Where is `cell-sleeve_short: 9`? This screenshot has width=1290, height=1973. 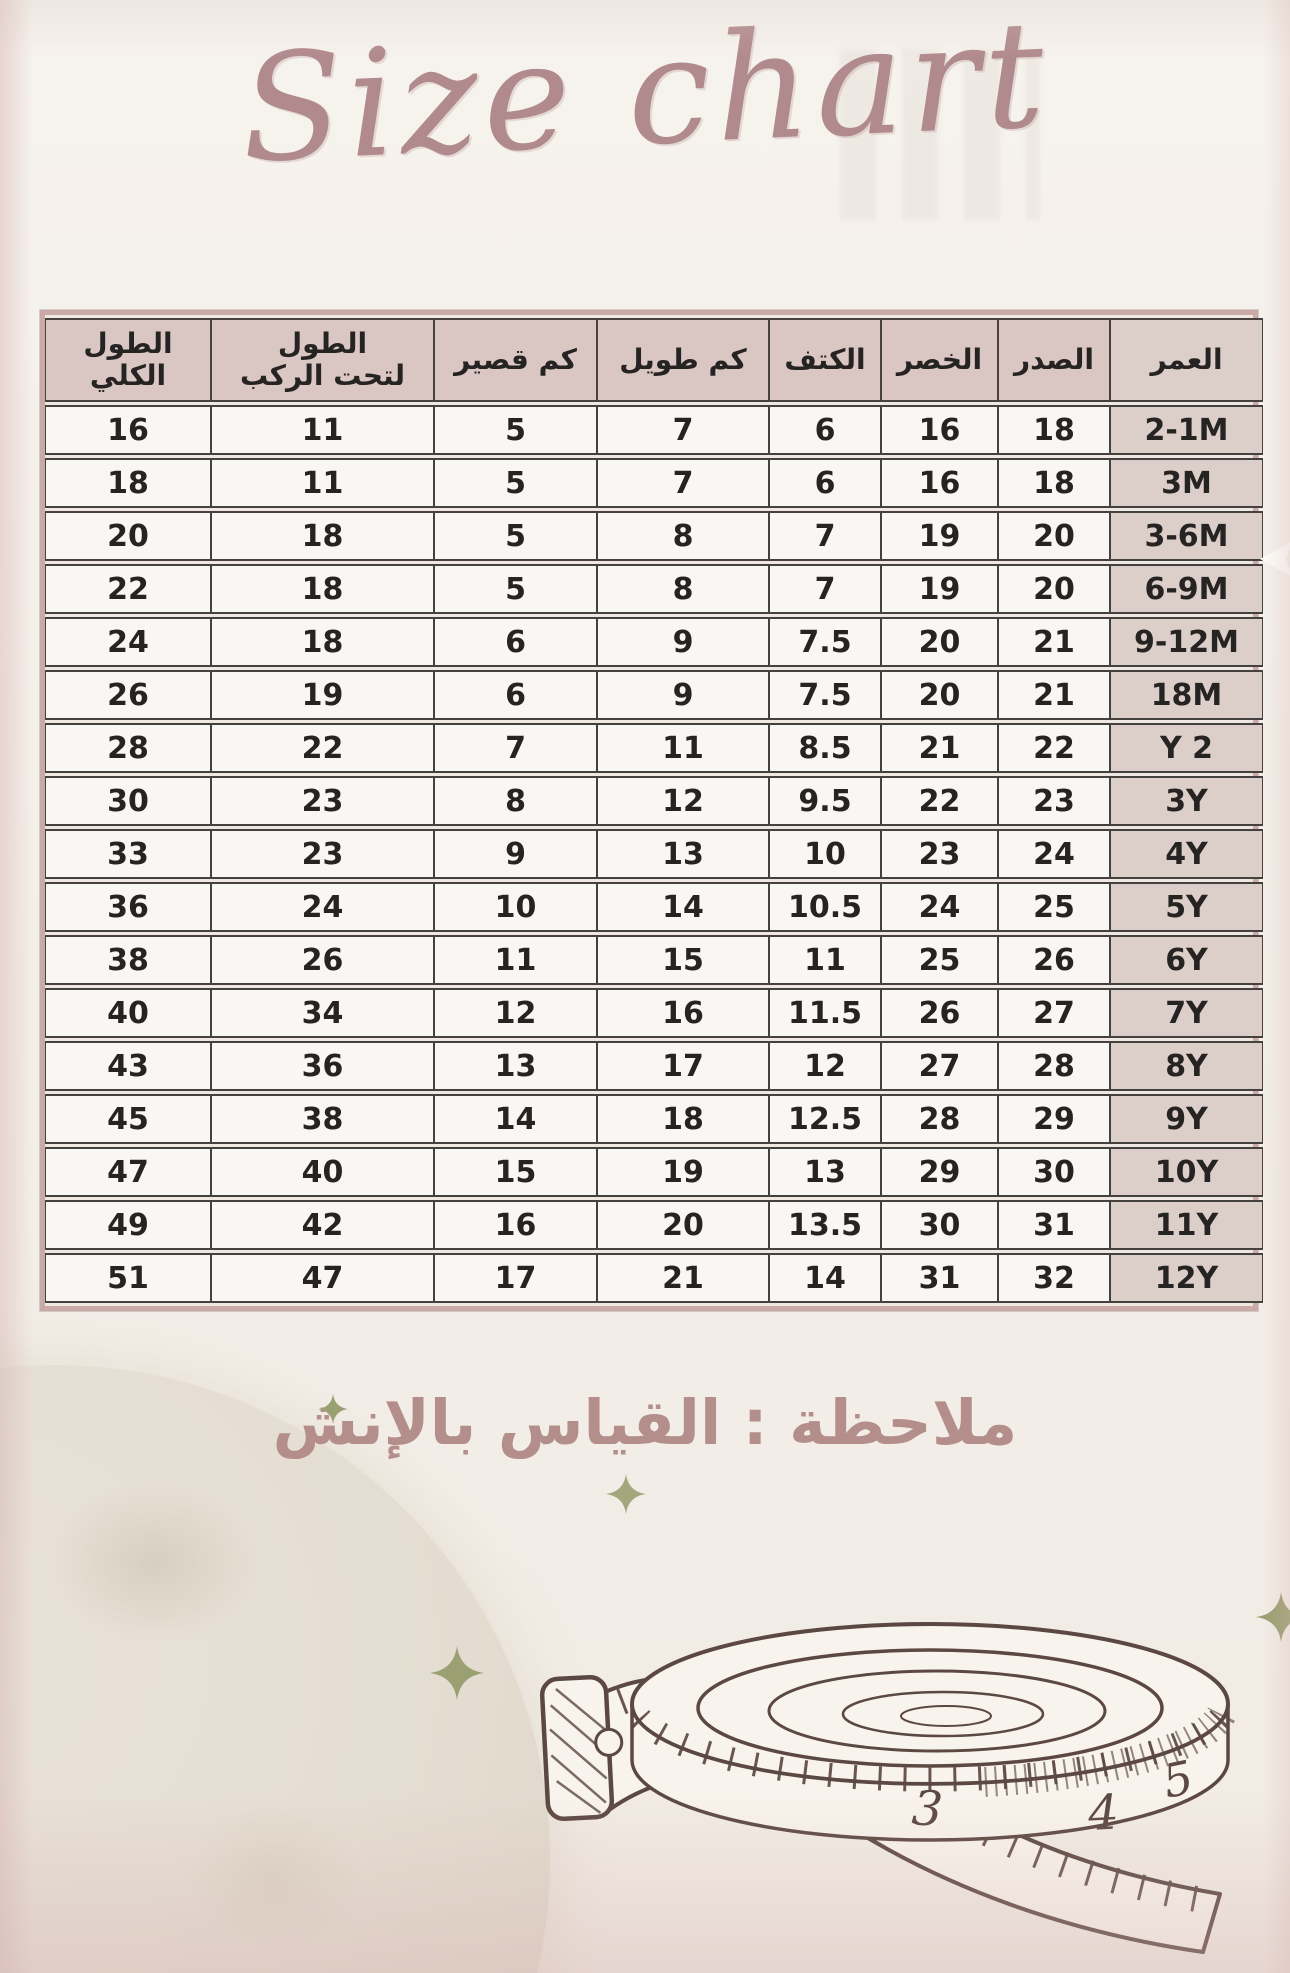
cell-sleeve_short: 9 is located at coordinates (515, 854).